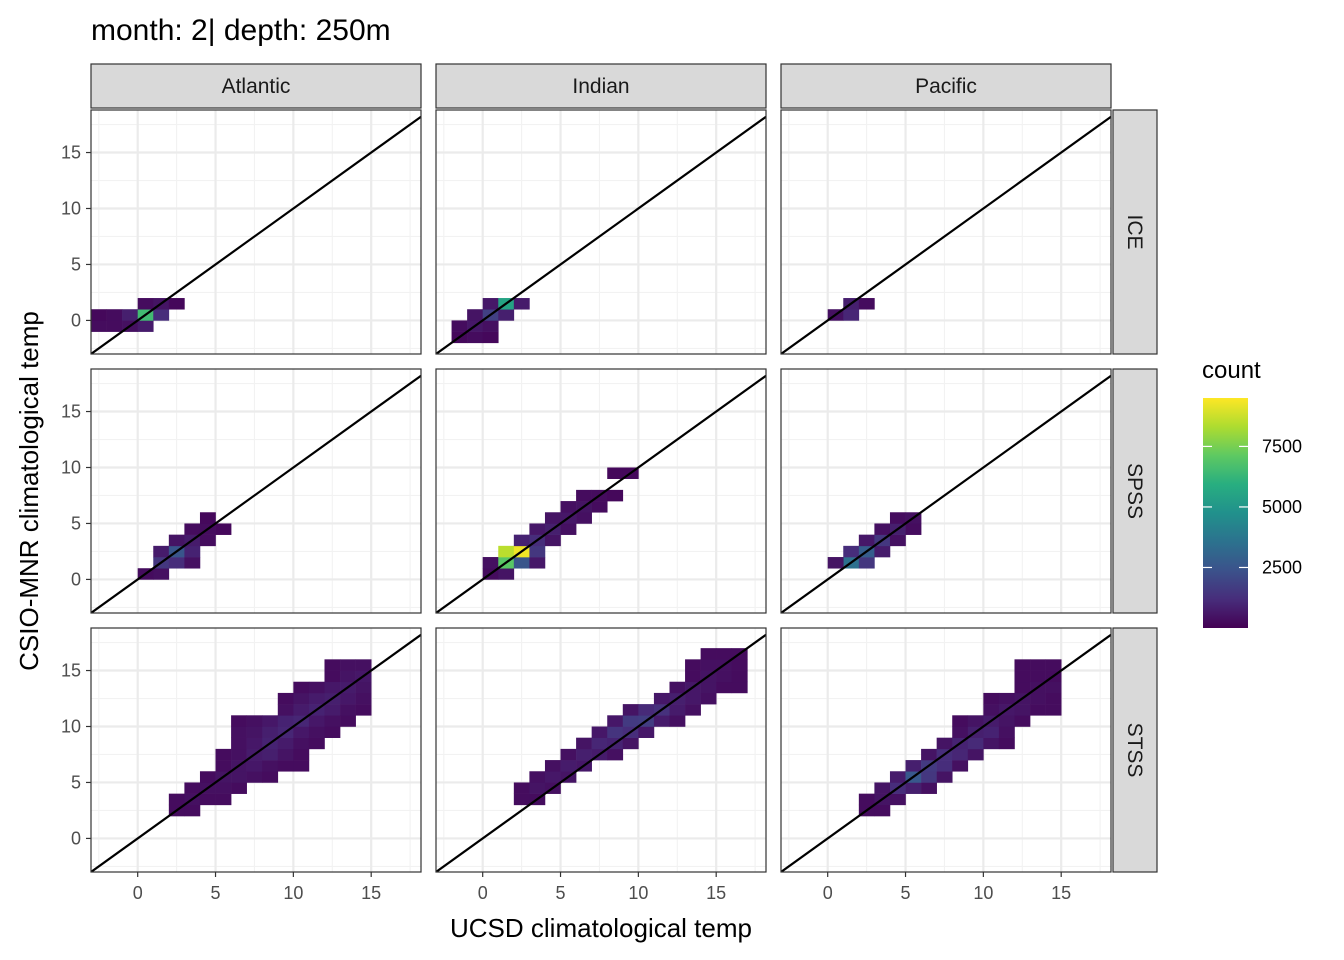  I want to click on strip-pacific, so click(946, 86).